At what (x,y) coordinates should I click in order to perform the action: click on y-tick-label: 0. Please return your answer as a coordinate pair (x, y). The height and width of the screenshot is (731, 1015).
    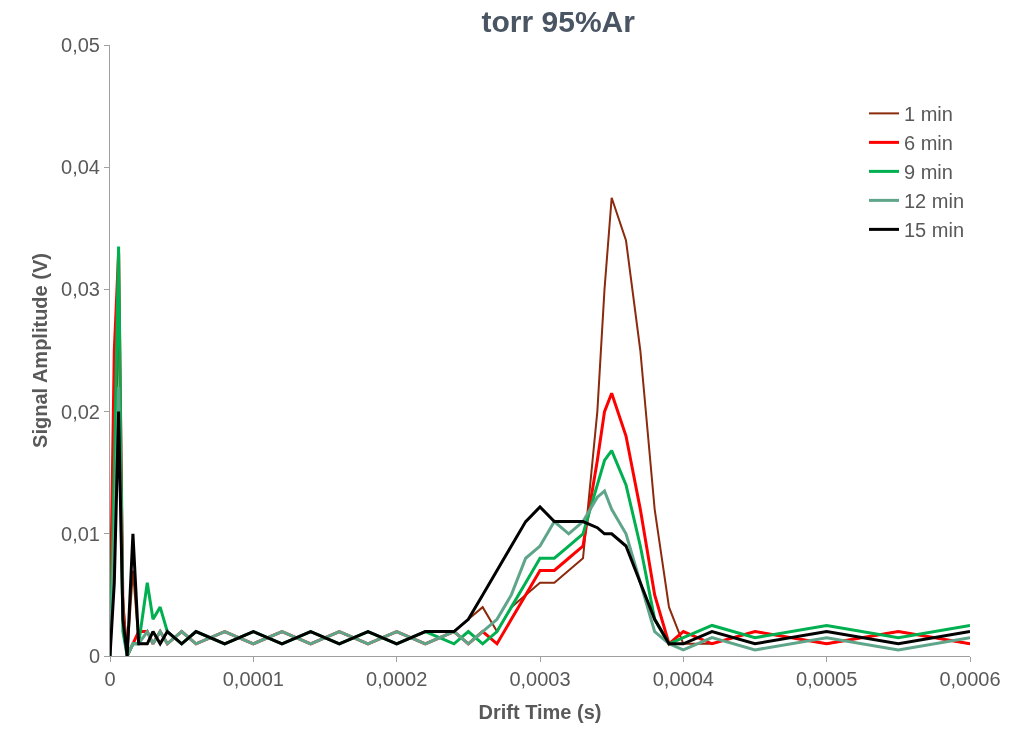
    Looking at the image, I should click on (94, 656).